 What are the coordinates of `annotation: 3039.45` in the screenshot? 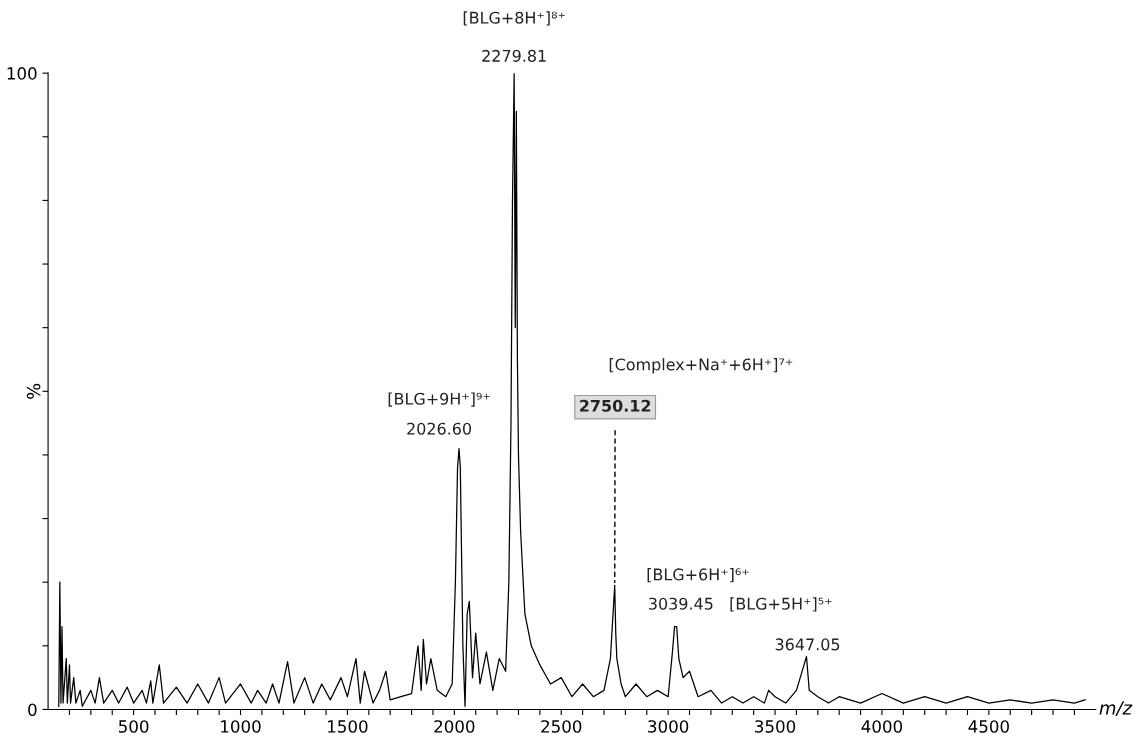 It's located at (681, 603).